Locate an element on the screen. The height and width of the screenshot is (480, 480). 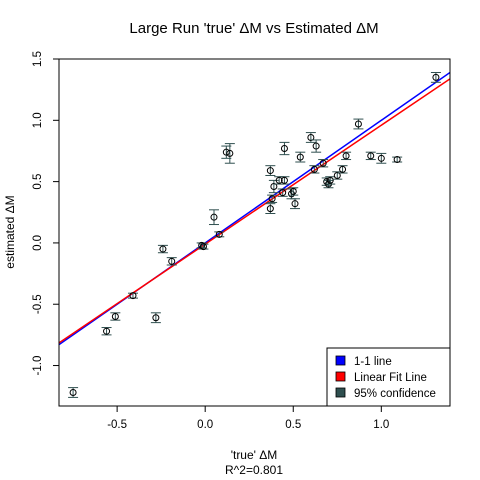
x-tick-label: 1.0 is located at coordinates (381, 425).